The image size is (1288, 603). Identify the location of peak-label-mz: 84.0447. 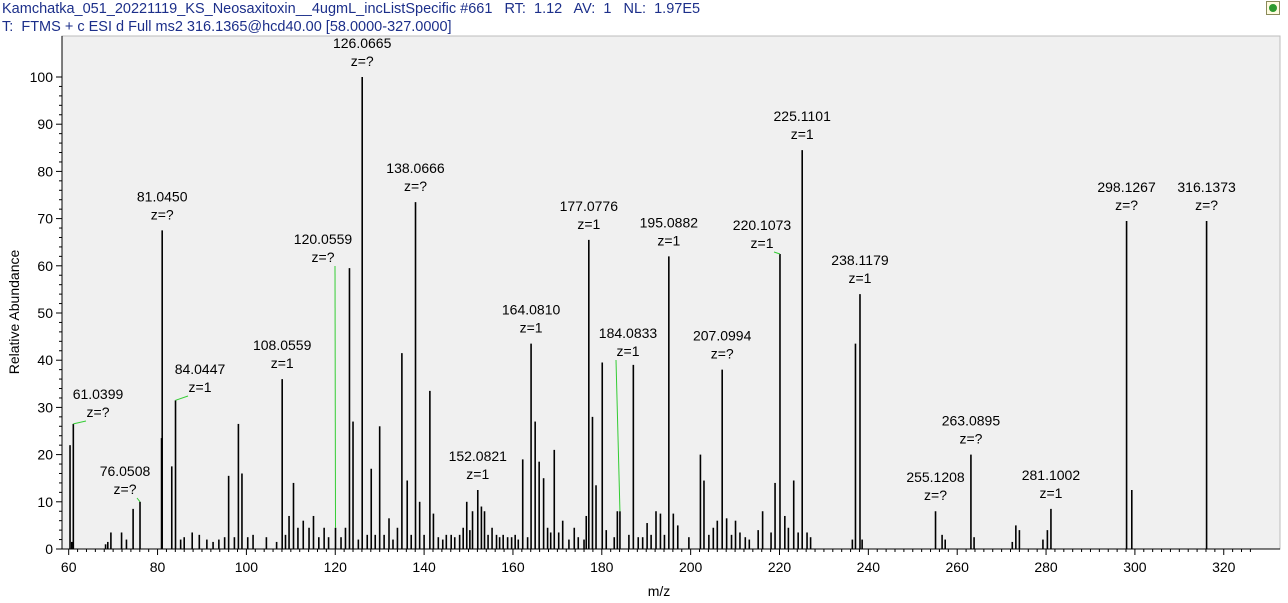
(200, 369).